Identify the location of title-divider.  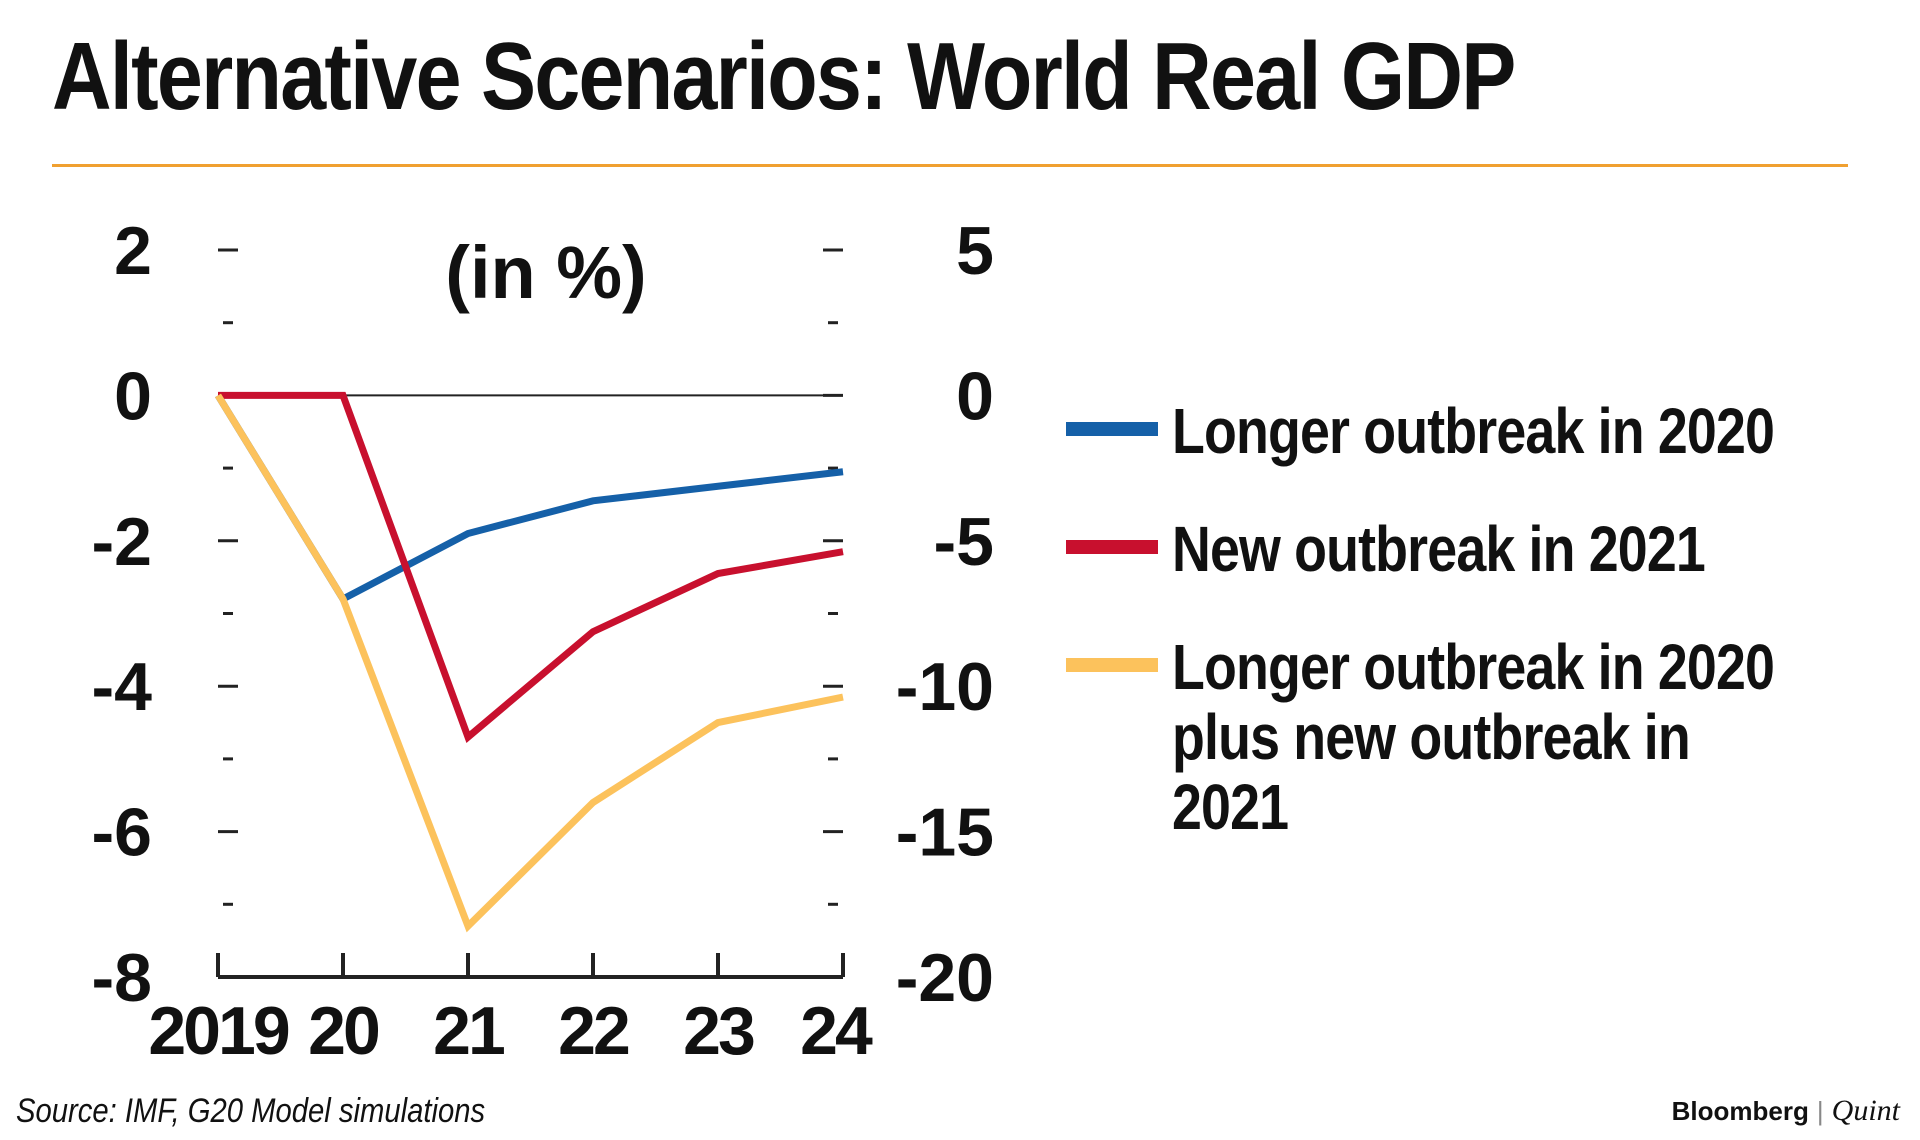
(950, 165).